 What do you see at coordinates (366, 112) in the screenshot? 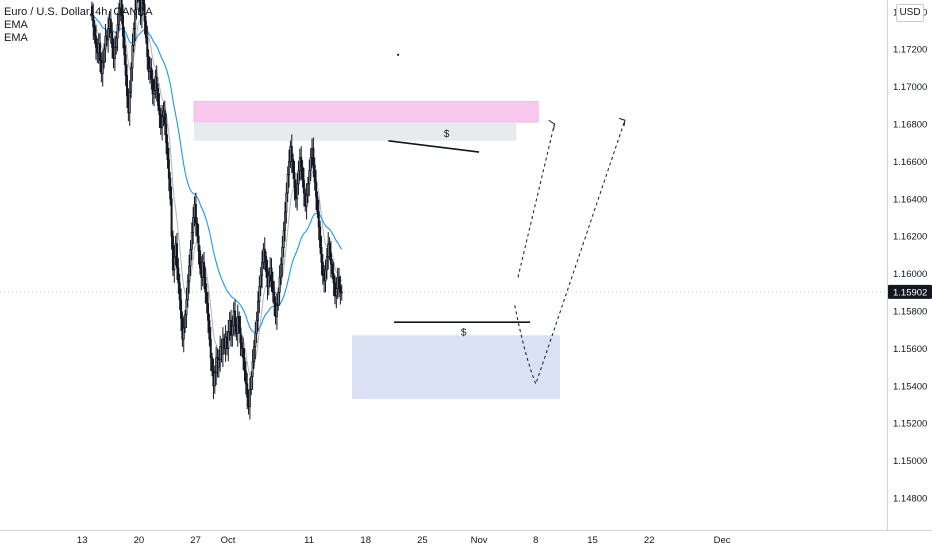
I see `supply-zone` at bounding box center [366, 112].